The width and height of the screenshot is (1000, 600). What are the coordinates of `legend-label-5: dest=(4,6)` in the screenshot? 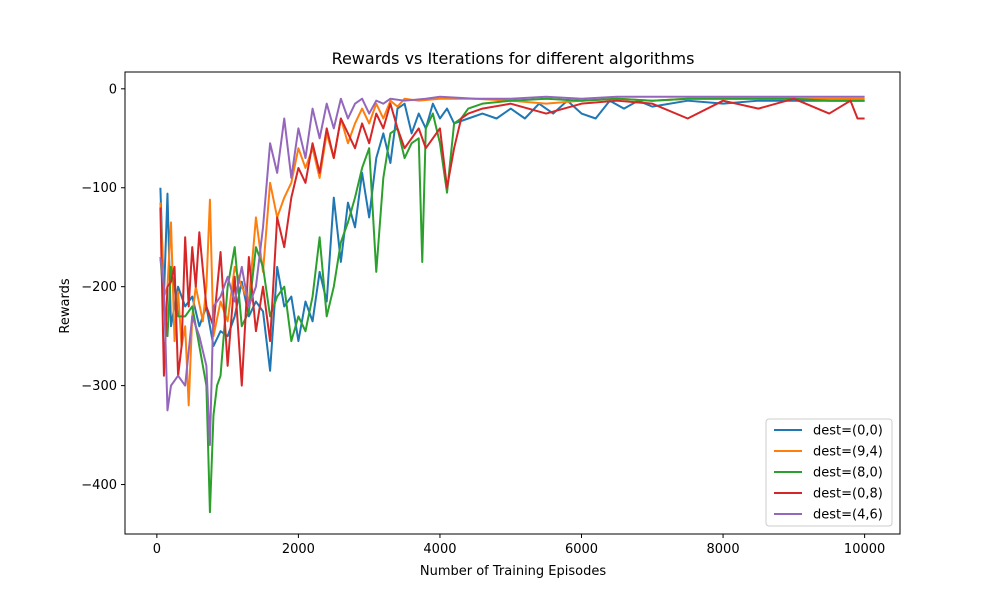 It's located at (848, 515).